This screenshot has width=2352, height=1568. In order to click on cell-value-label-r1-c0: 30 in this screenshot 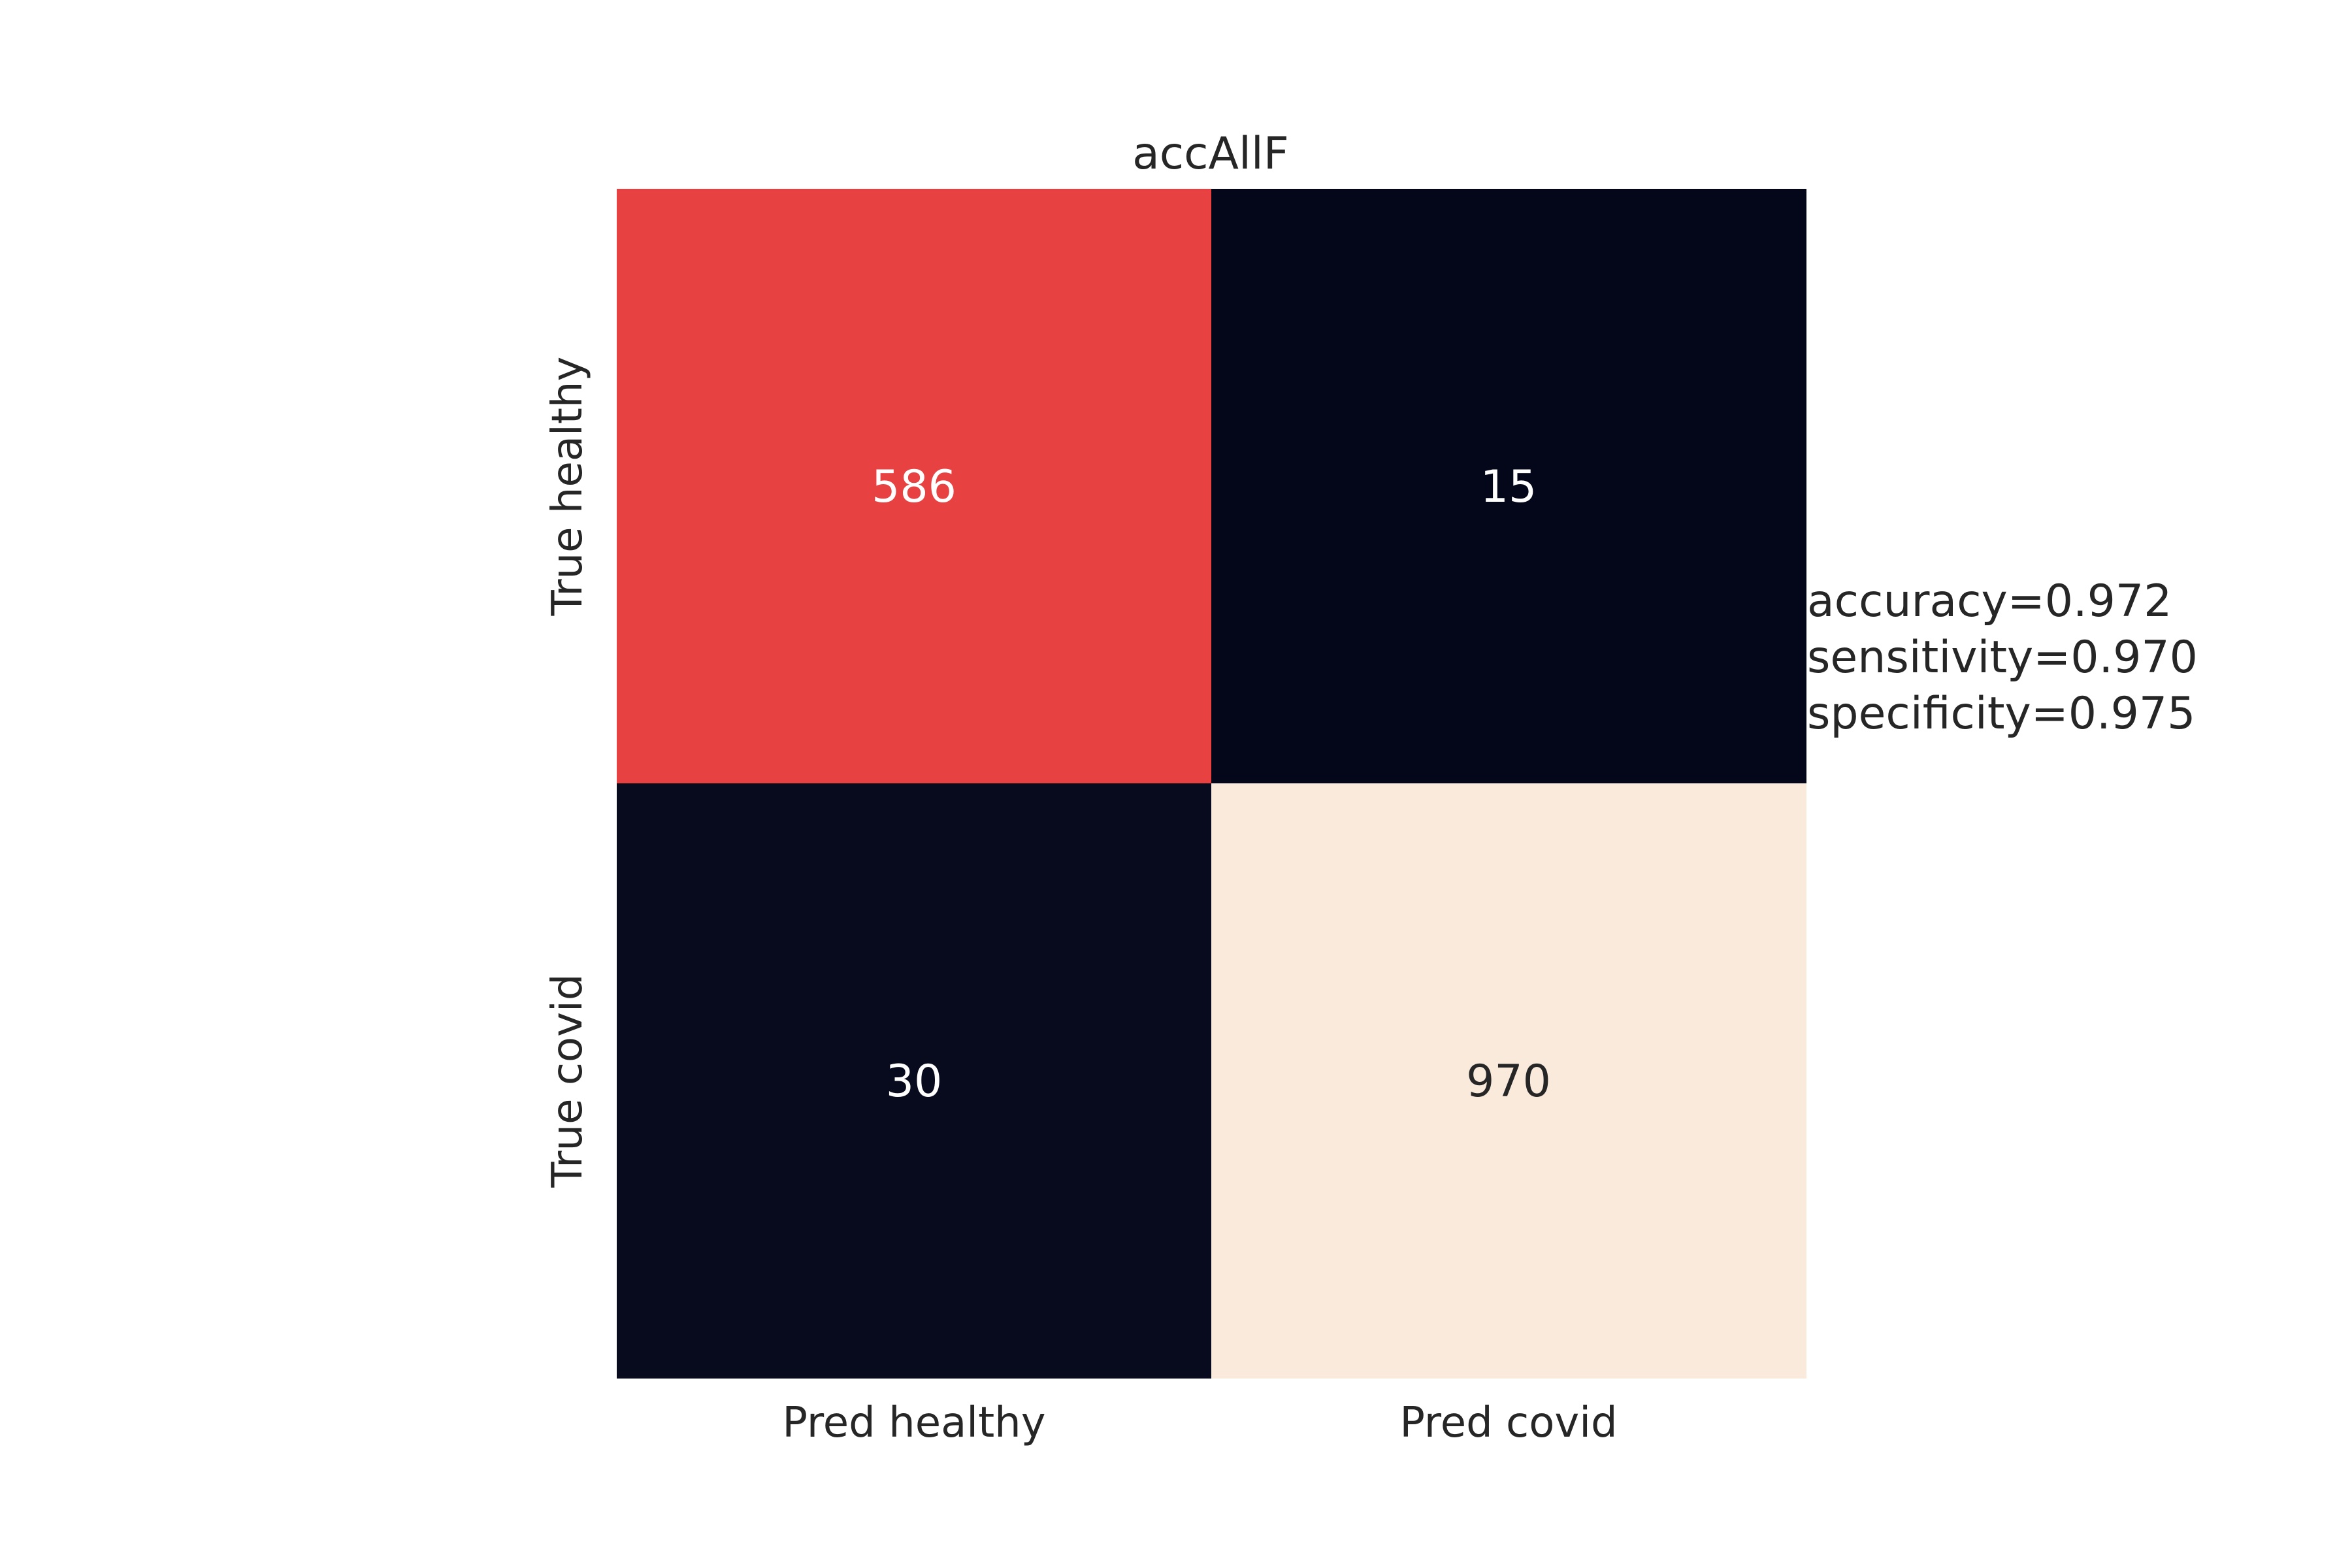, I will do `click(914, 1081)`.